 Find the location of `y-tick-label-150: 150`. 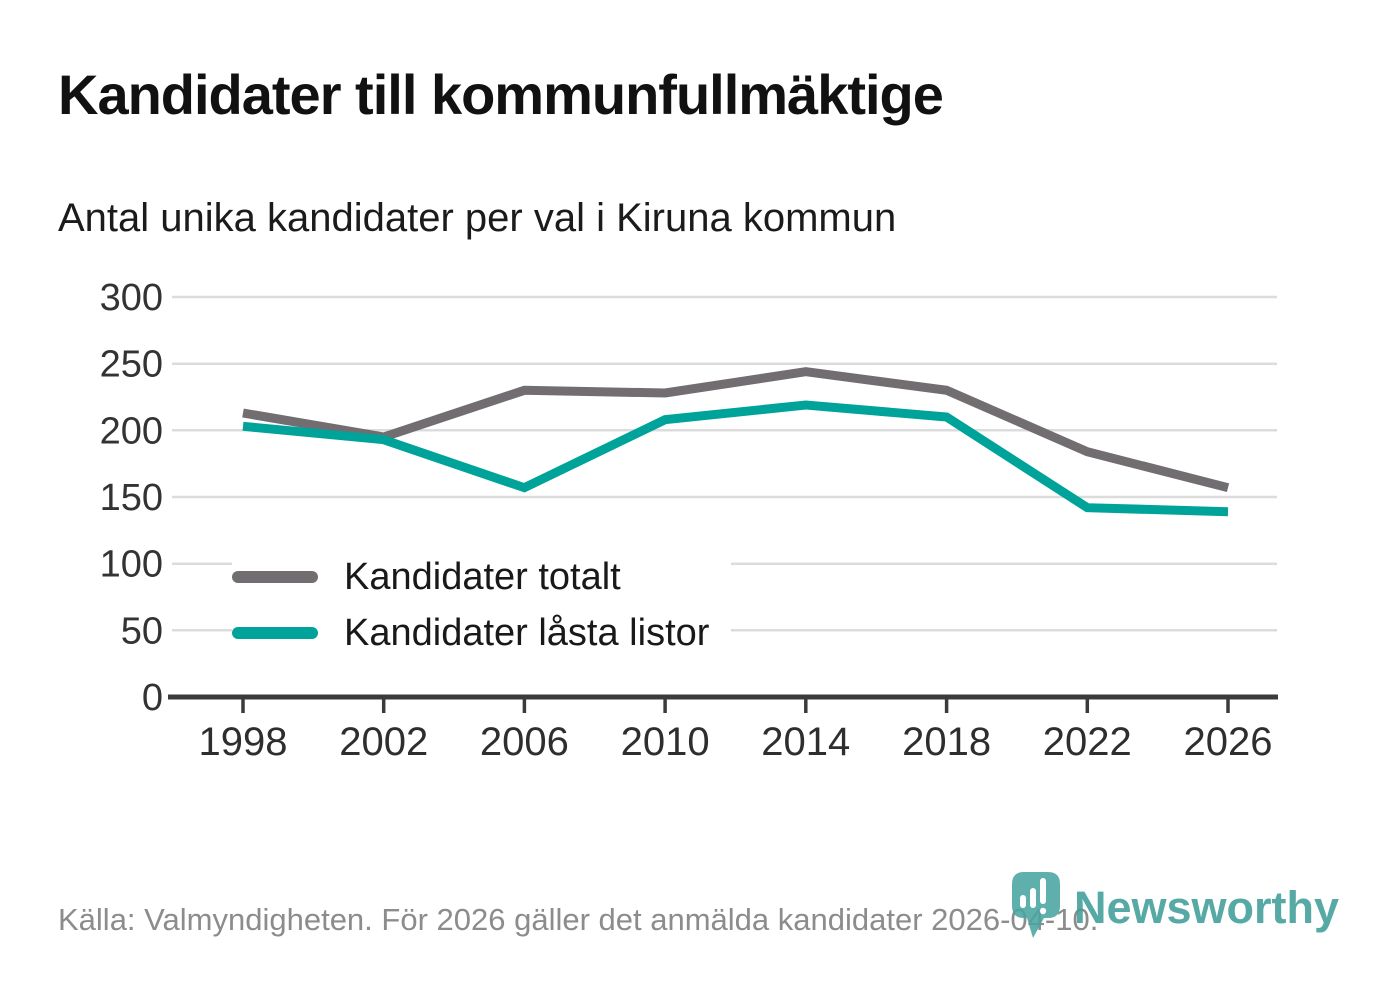

y-tick-label-150: 150 is located at coordinates (131, 498).